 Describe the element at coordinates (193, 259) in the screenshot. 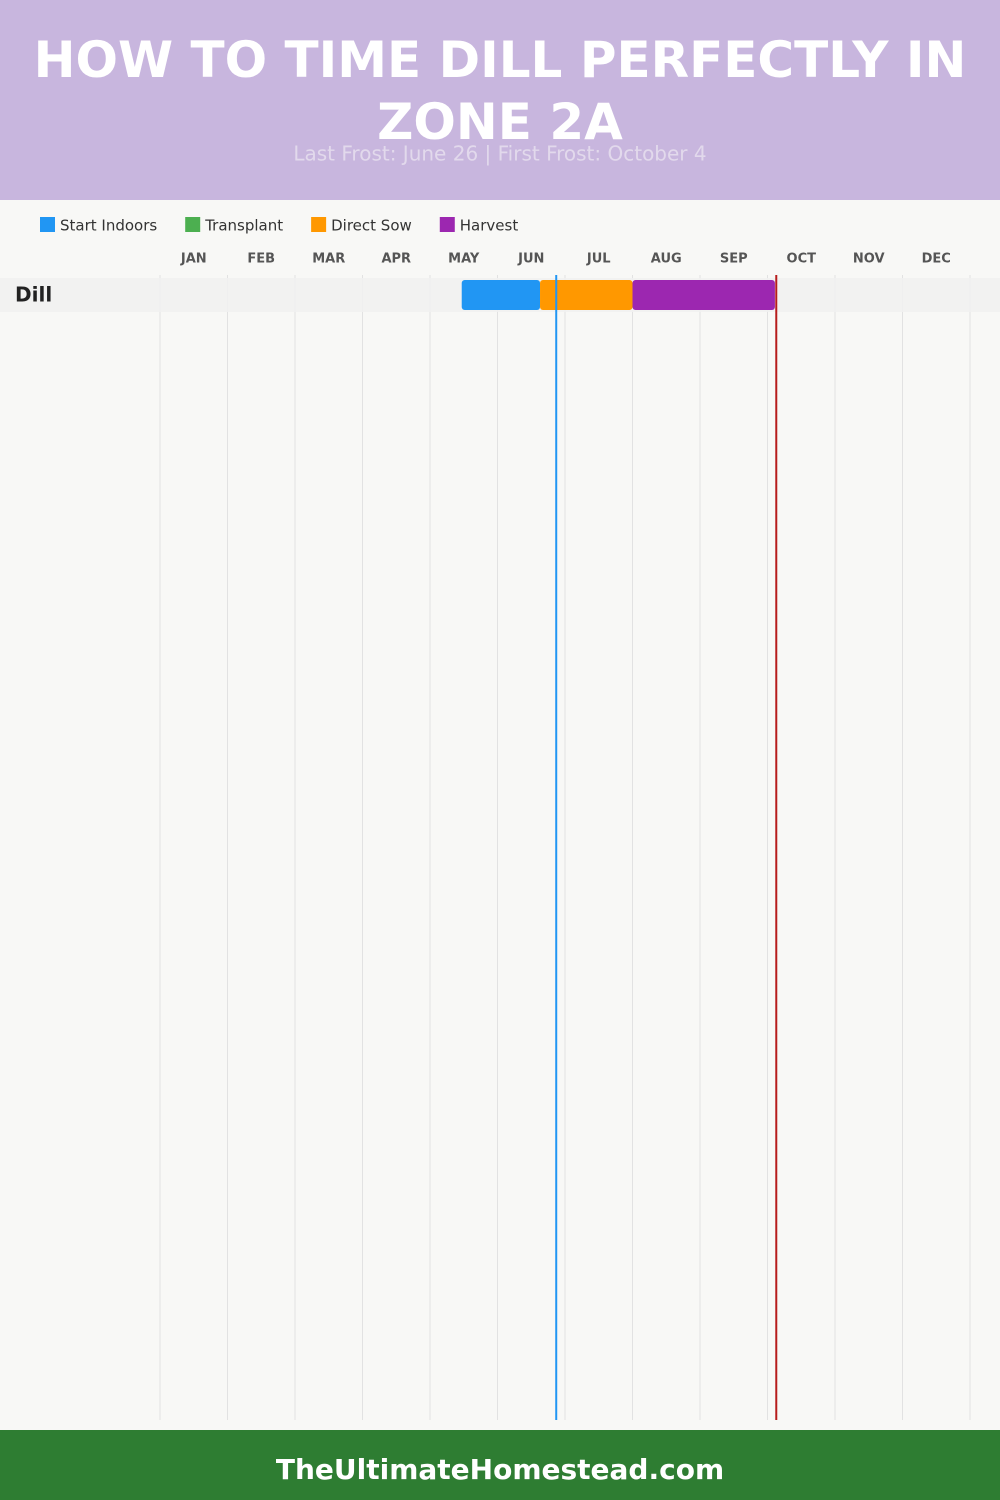

I see `month-label: JAN` at that location.